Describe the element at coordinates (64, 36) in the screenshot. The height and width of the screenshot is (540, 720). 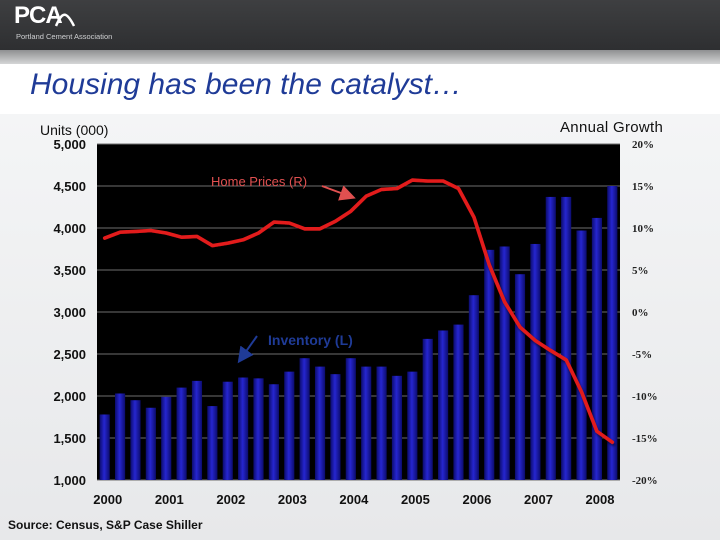
I see `logo-subtitle: Portland Cement Association` at that location.